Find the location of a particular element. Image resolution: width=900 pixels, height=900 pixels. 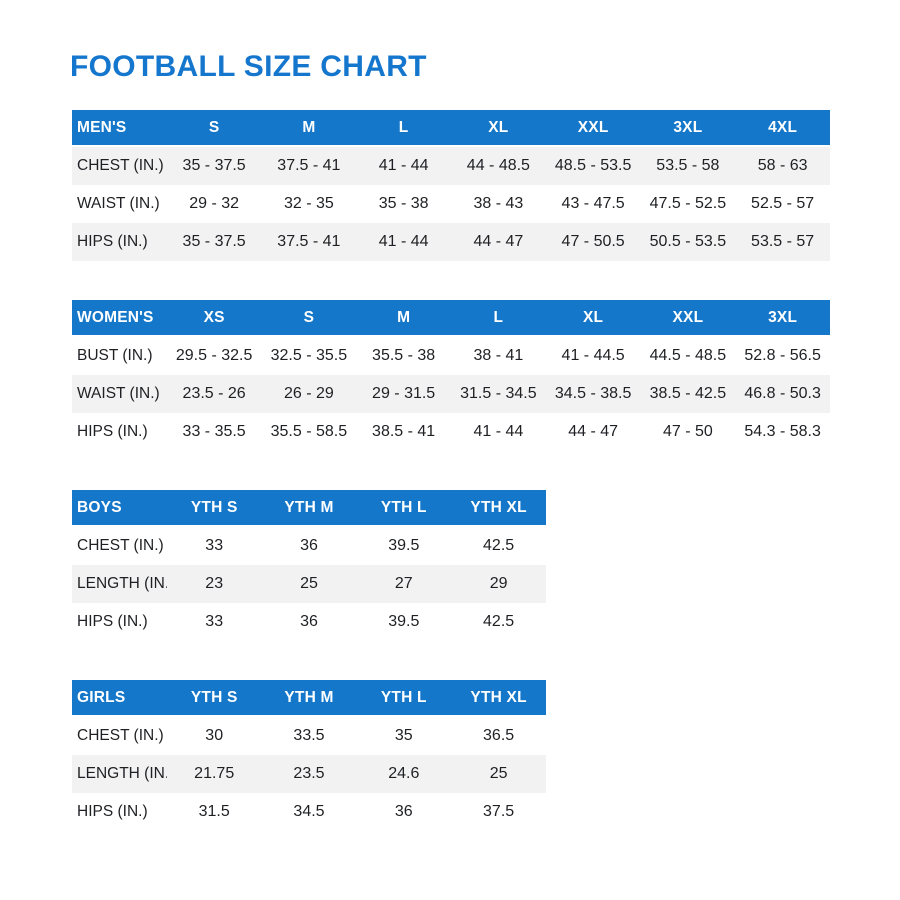

size-header-cell: YTH M is located at coordinates (309, 508).